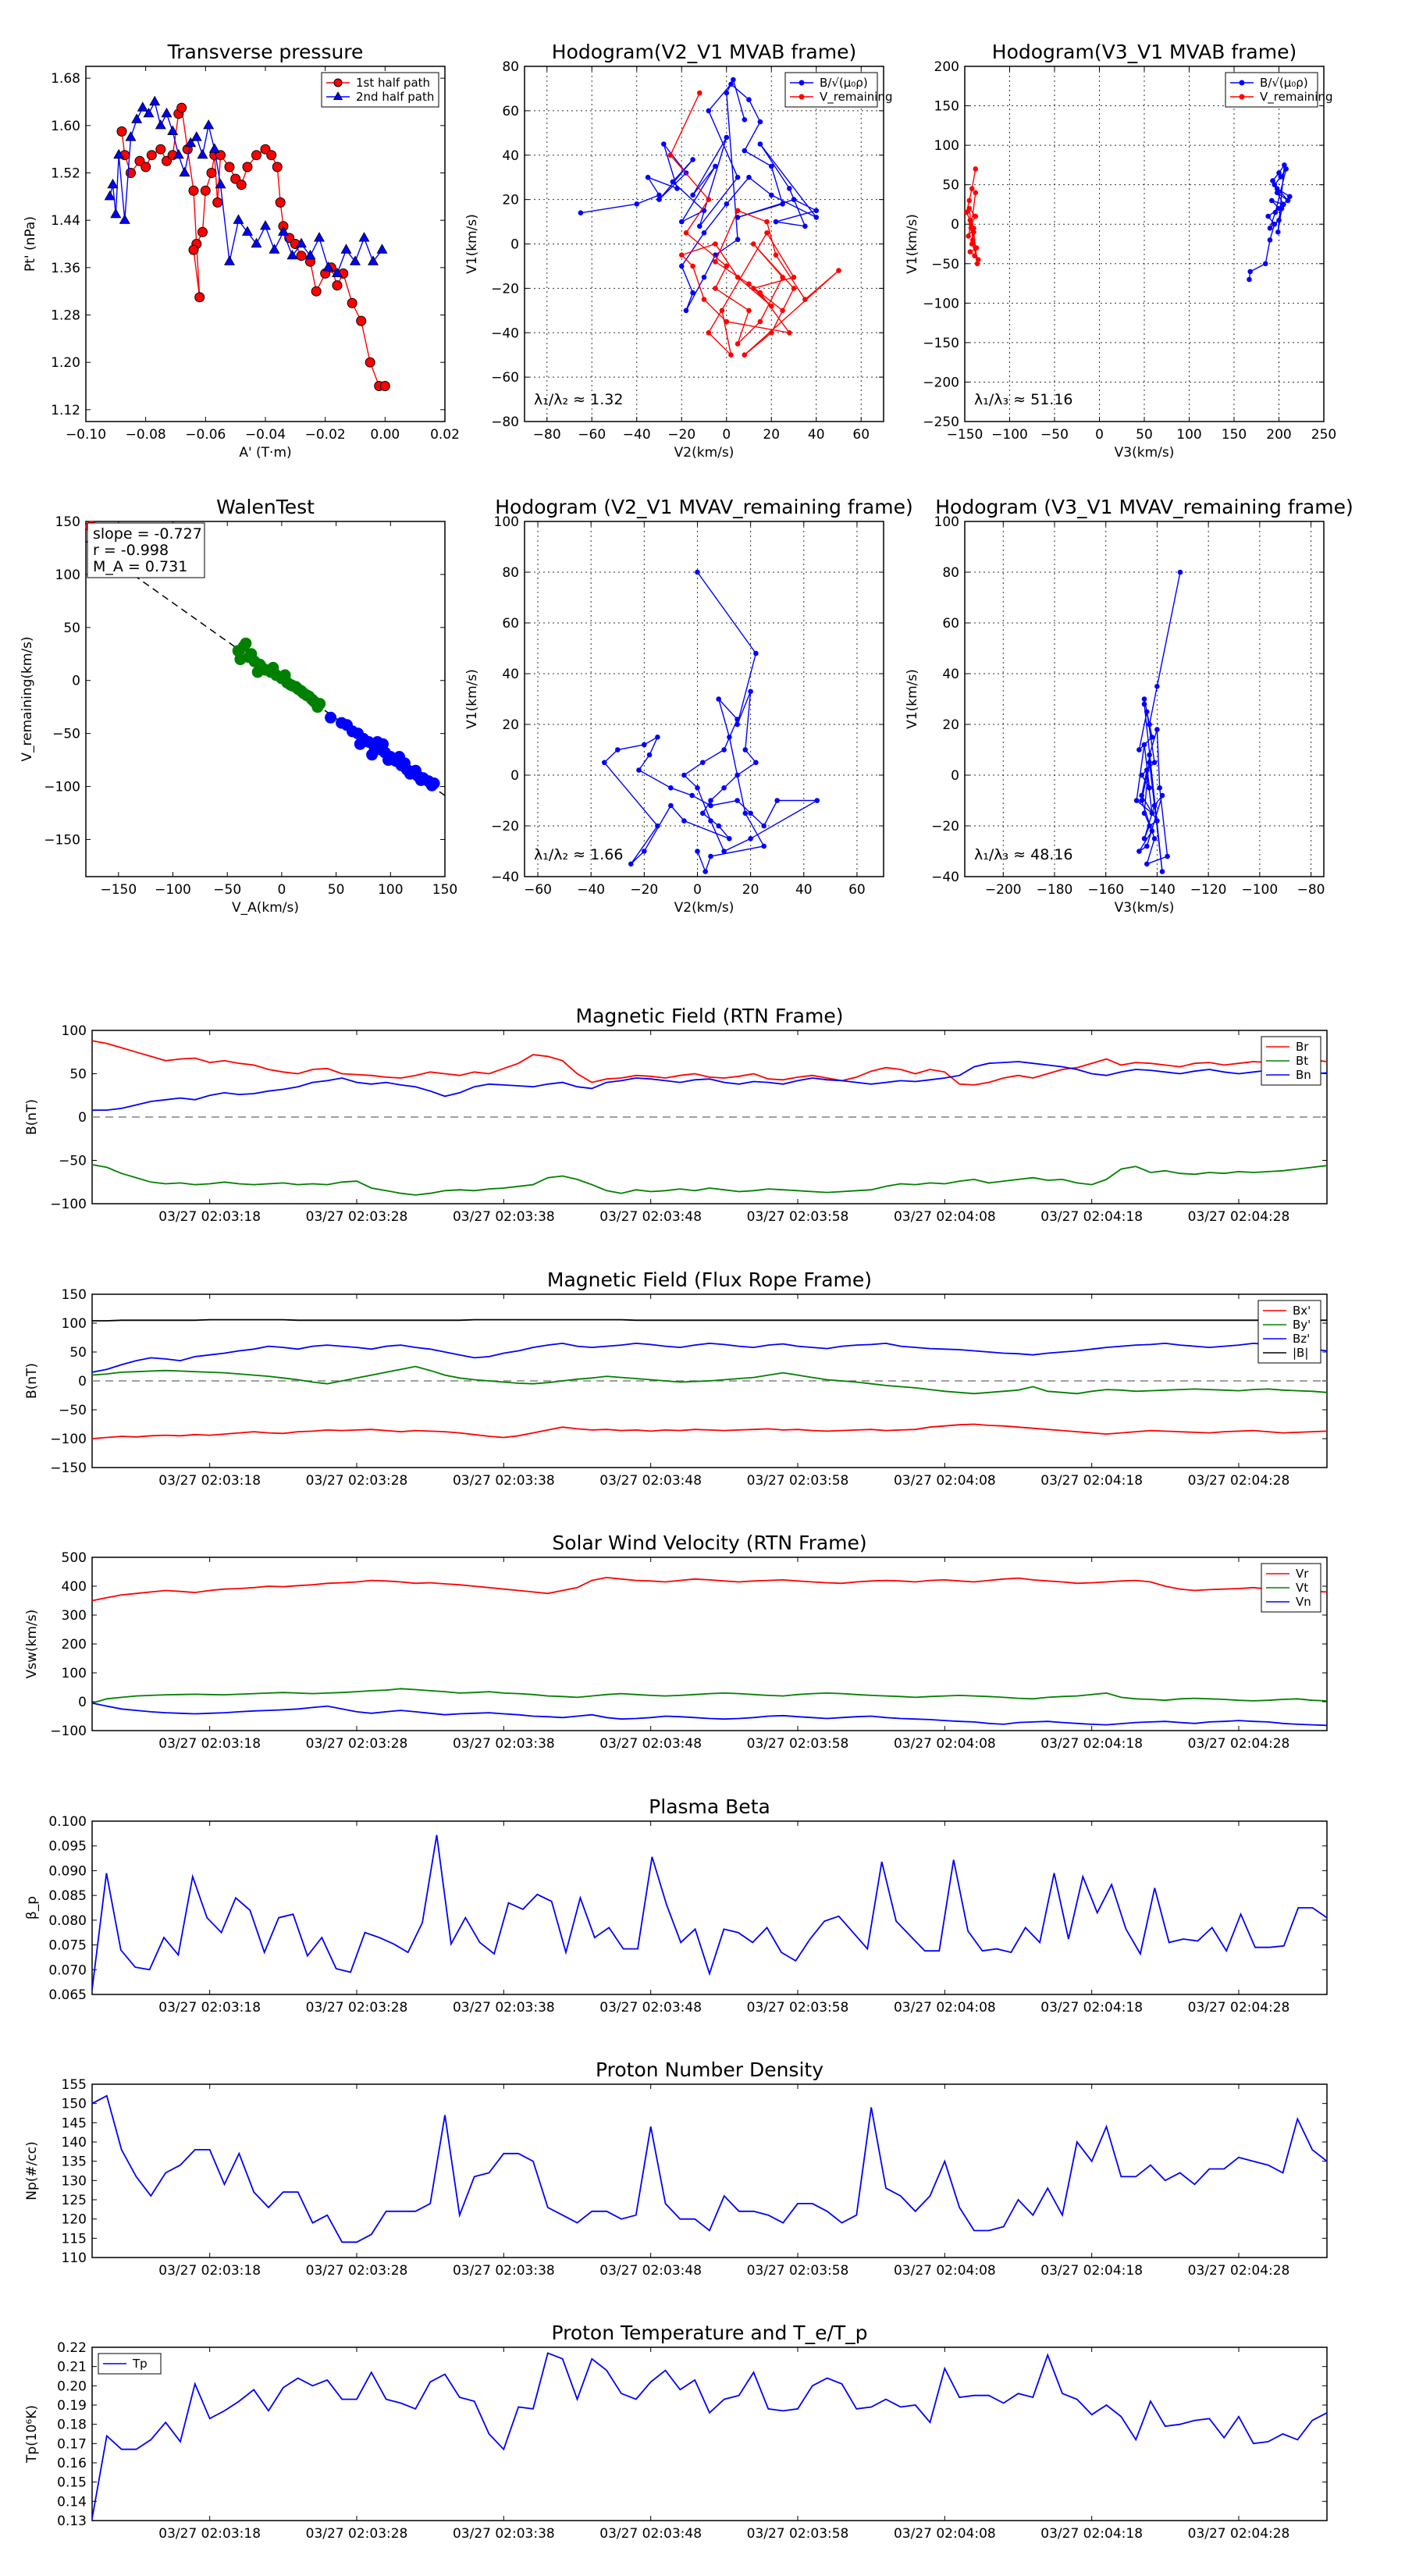 The height and width of the screenshot is (2576, 1405). What do you see at coordinates (941, 382) in the screenshot?
I see `y-tick-label: −200` at bounding box center [941, 382].